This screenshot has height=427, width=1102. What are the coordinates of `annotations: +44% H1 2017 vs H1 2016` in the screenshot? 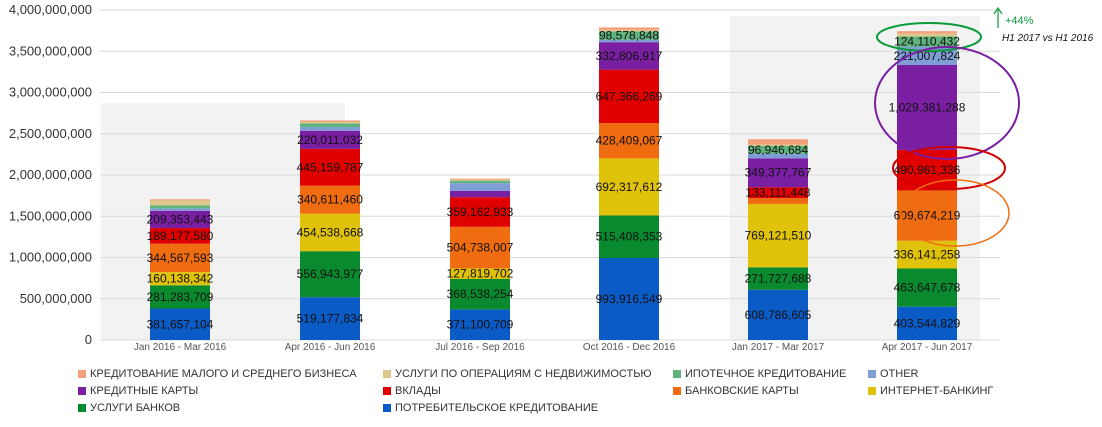 It's located at (984, 126).